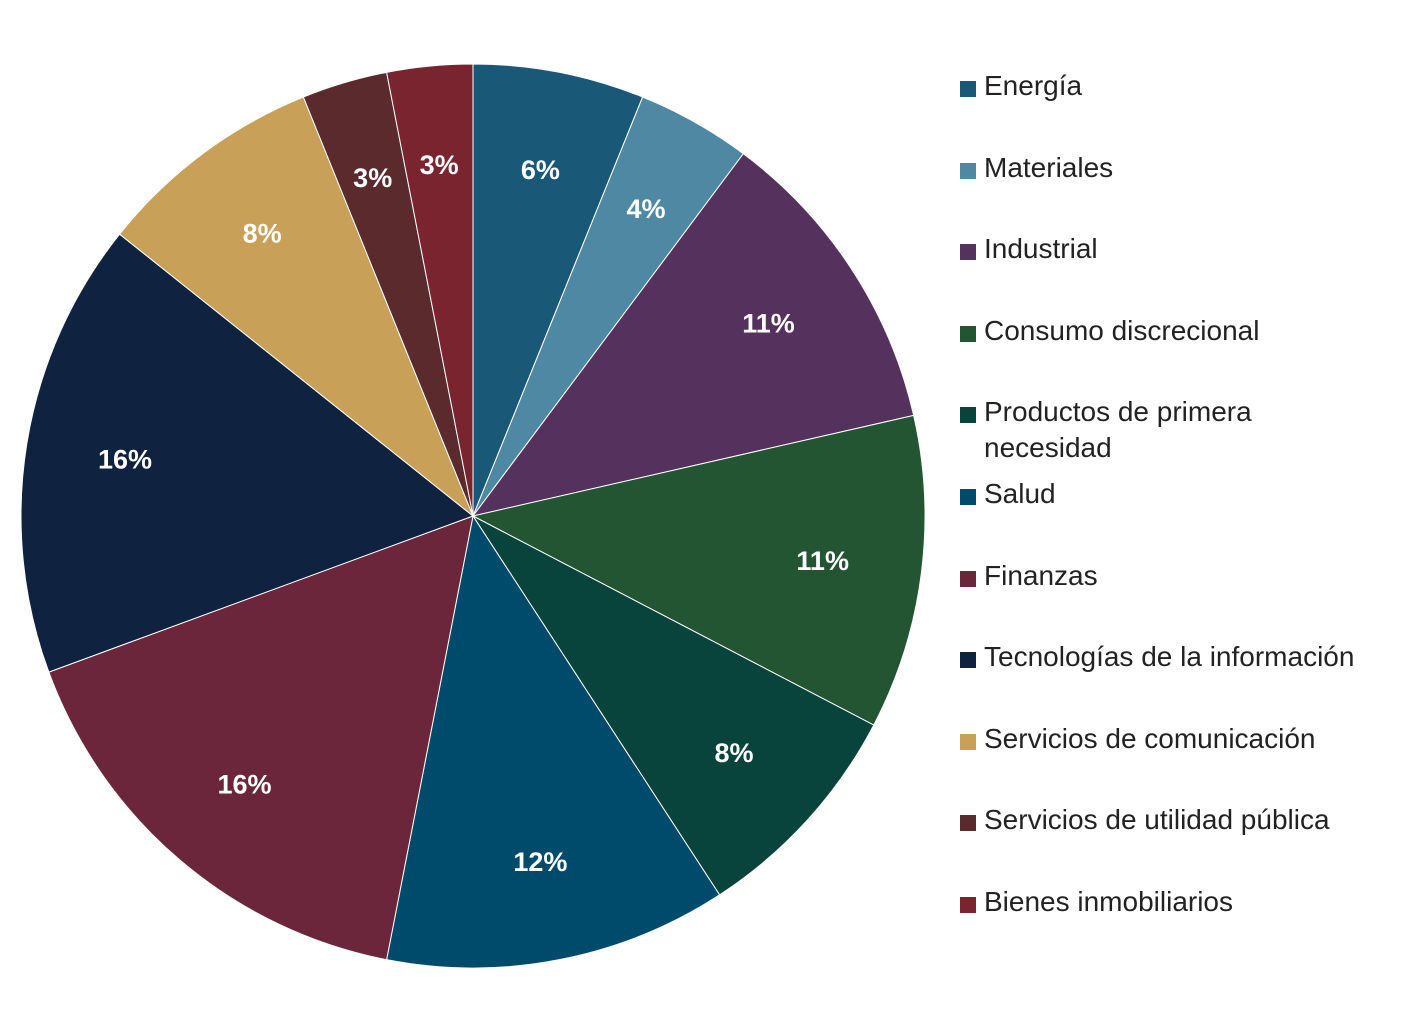  Describe the element at coordinates (1122, 330) in the screenshot. I see `legend-label: Consumo discrecional` at that location.